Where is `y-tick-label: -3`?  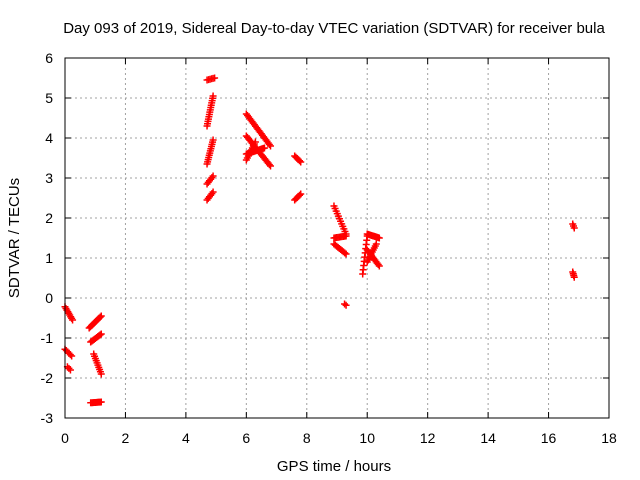 y-tick-label: -3 is located at coordinates (47, 418).